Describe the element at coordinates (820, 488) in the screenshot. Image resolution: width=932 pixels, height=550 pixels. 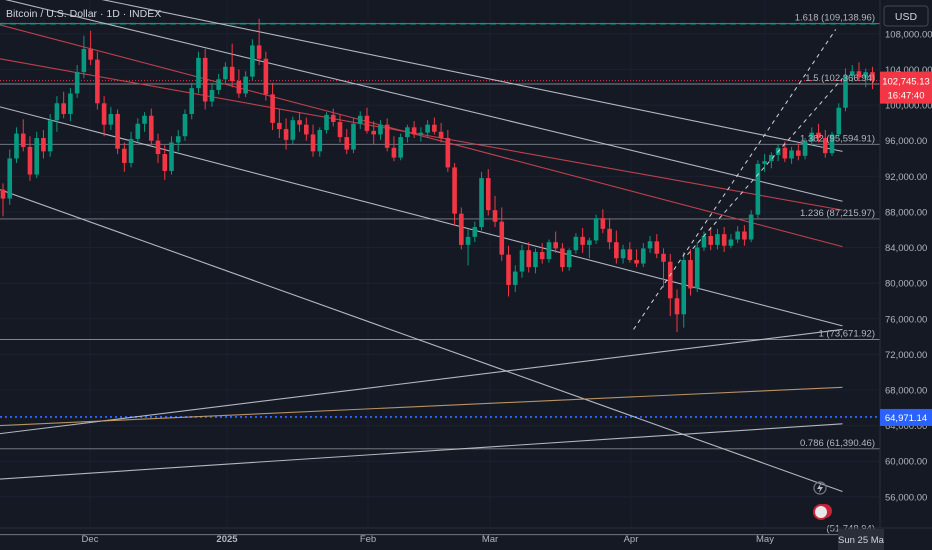
I see `lightning-icon` at that location.